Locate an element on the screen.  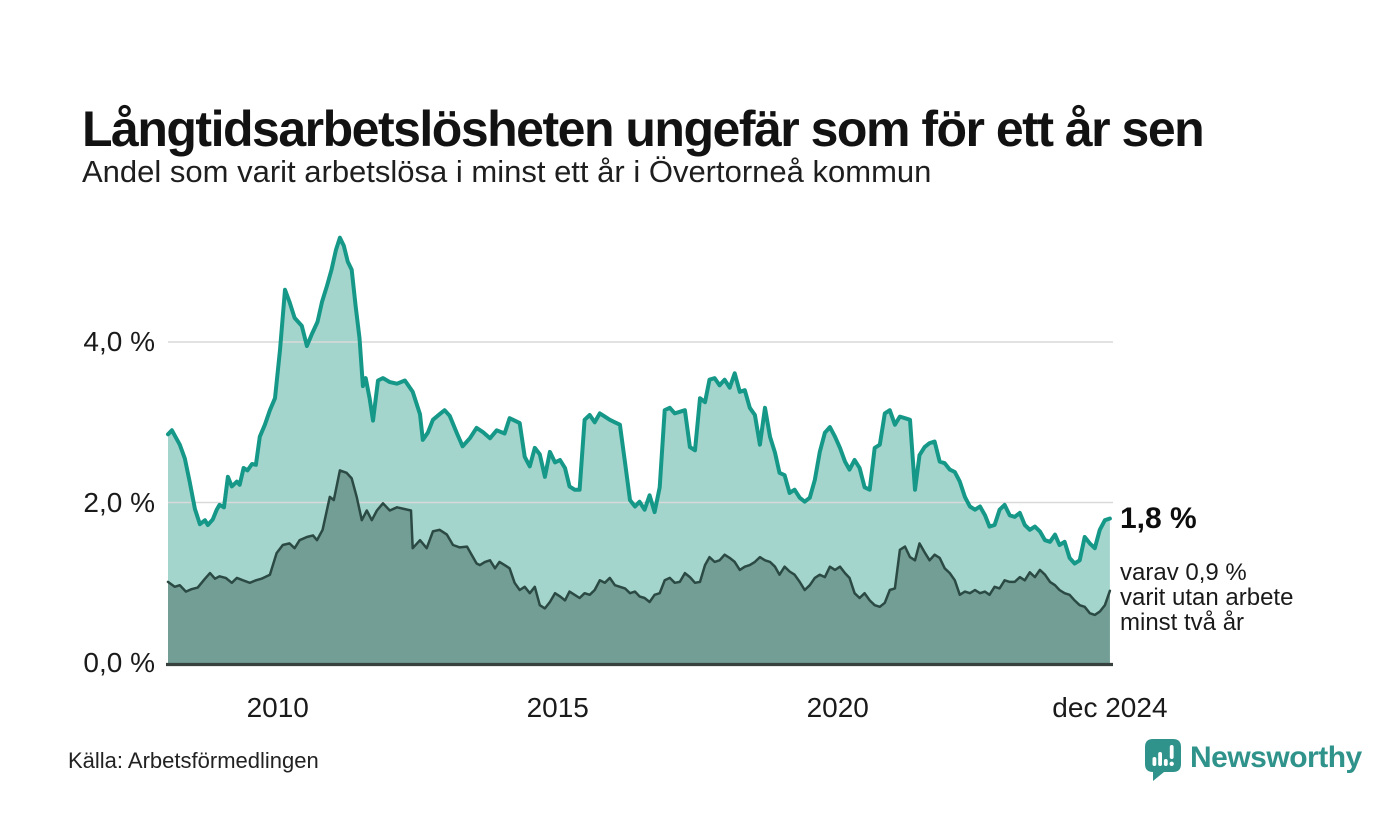
newsworthy-icon is located at coordinates (1163, 760).